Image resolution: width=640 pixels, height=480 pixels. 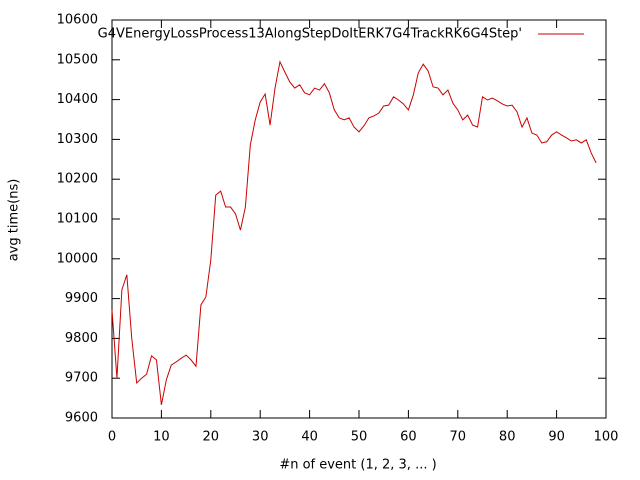 I want to click on x-tick-label: 100, so click(x=606, y=437).